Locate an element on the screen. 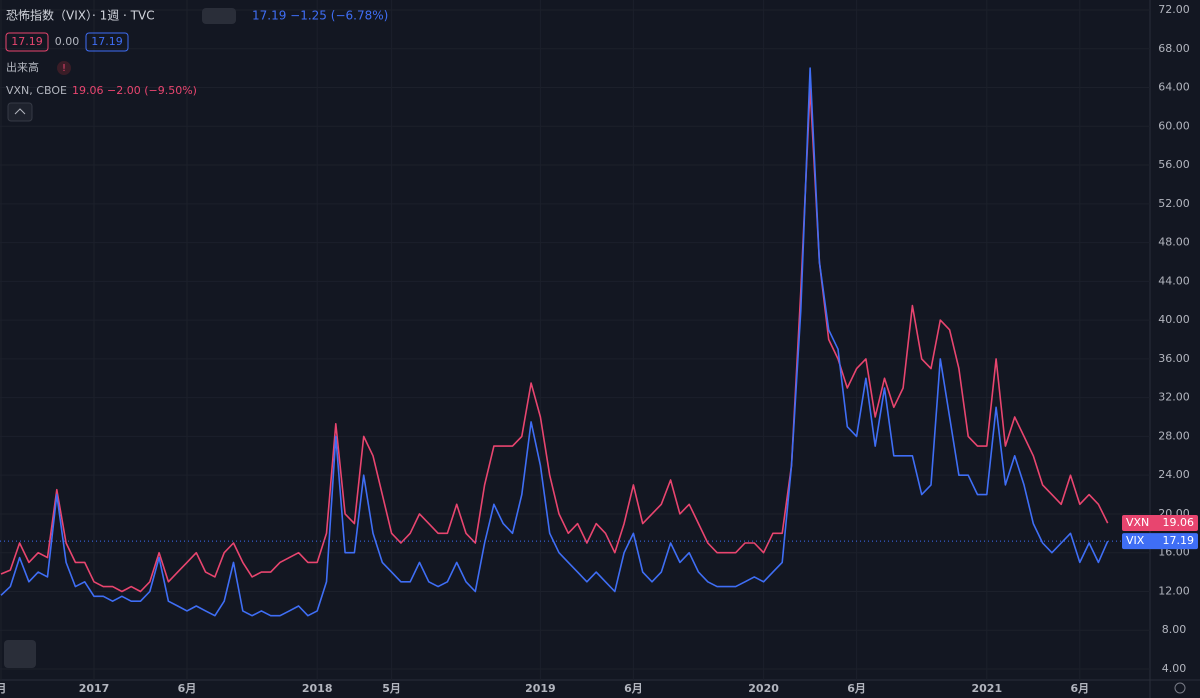  y-tick-label: 28.00 is located at coordinates (1174, 435).